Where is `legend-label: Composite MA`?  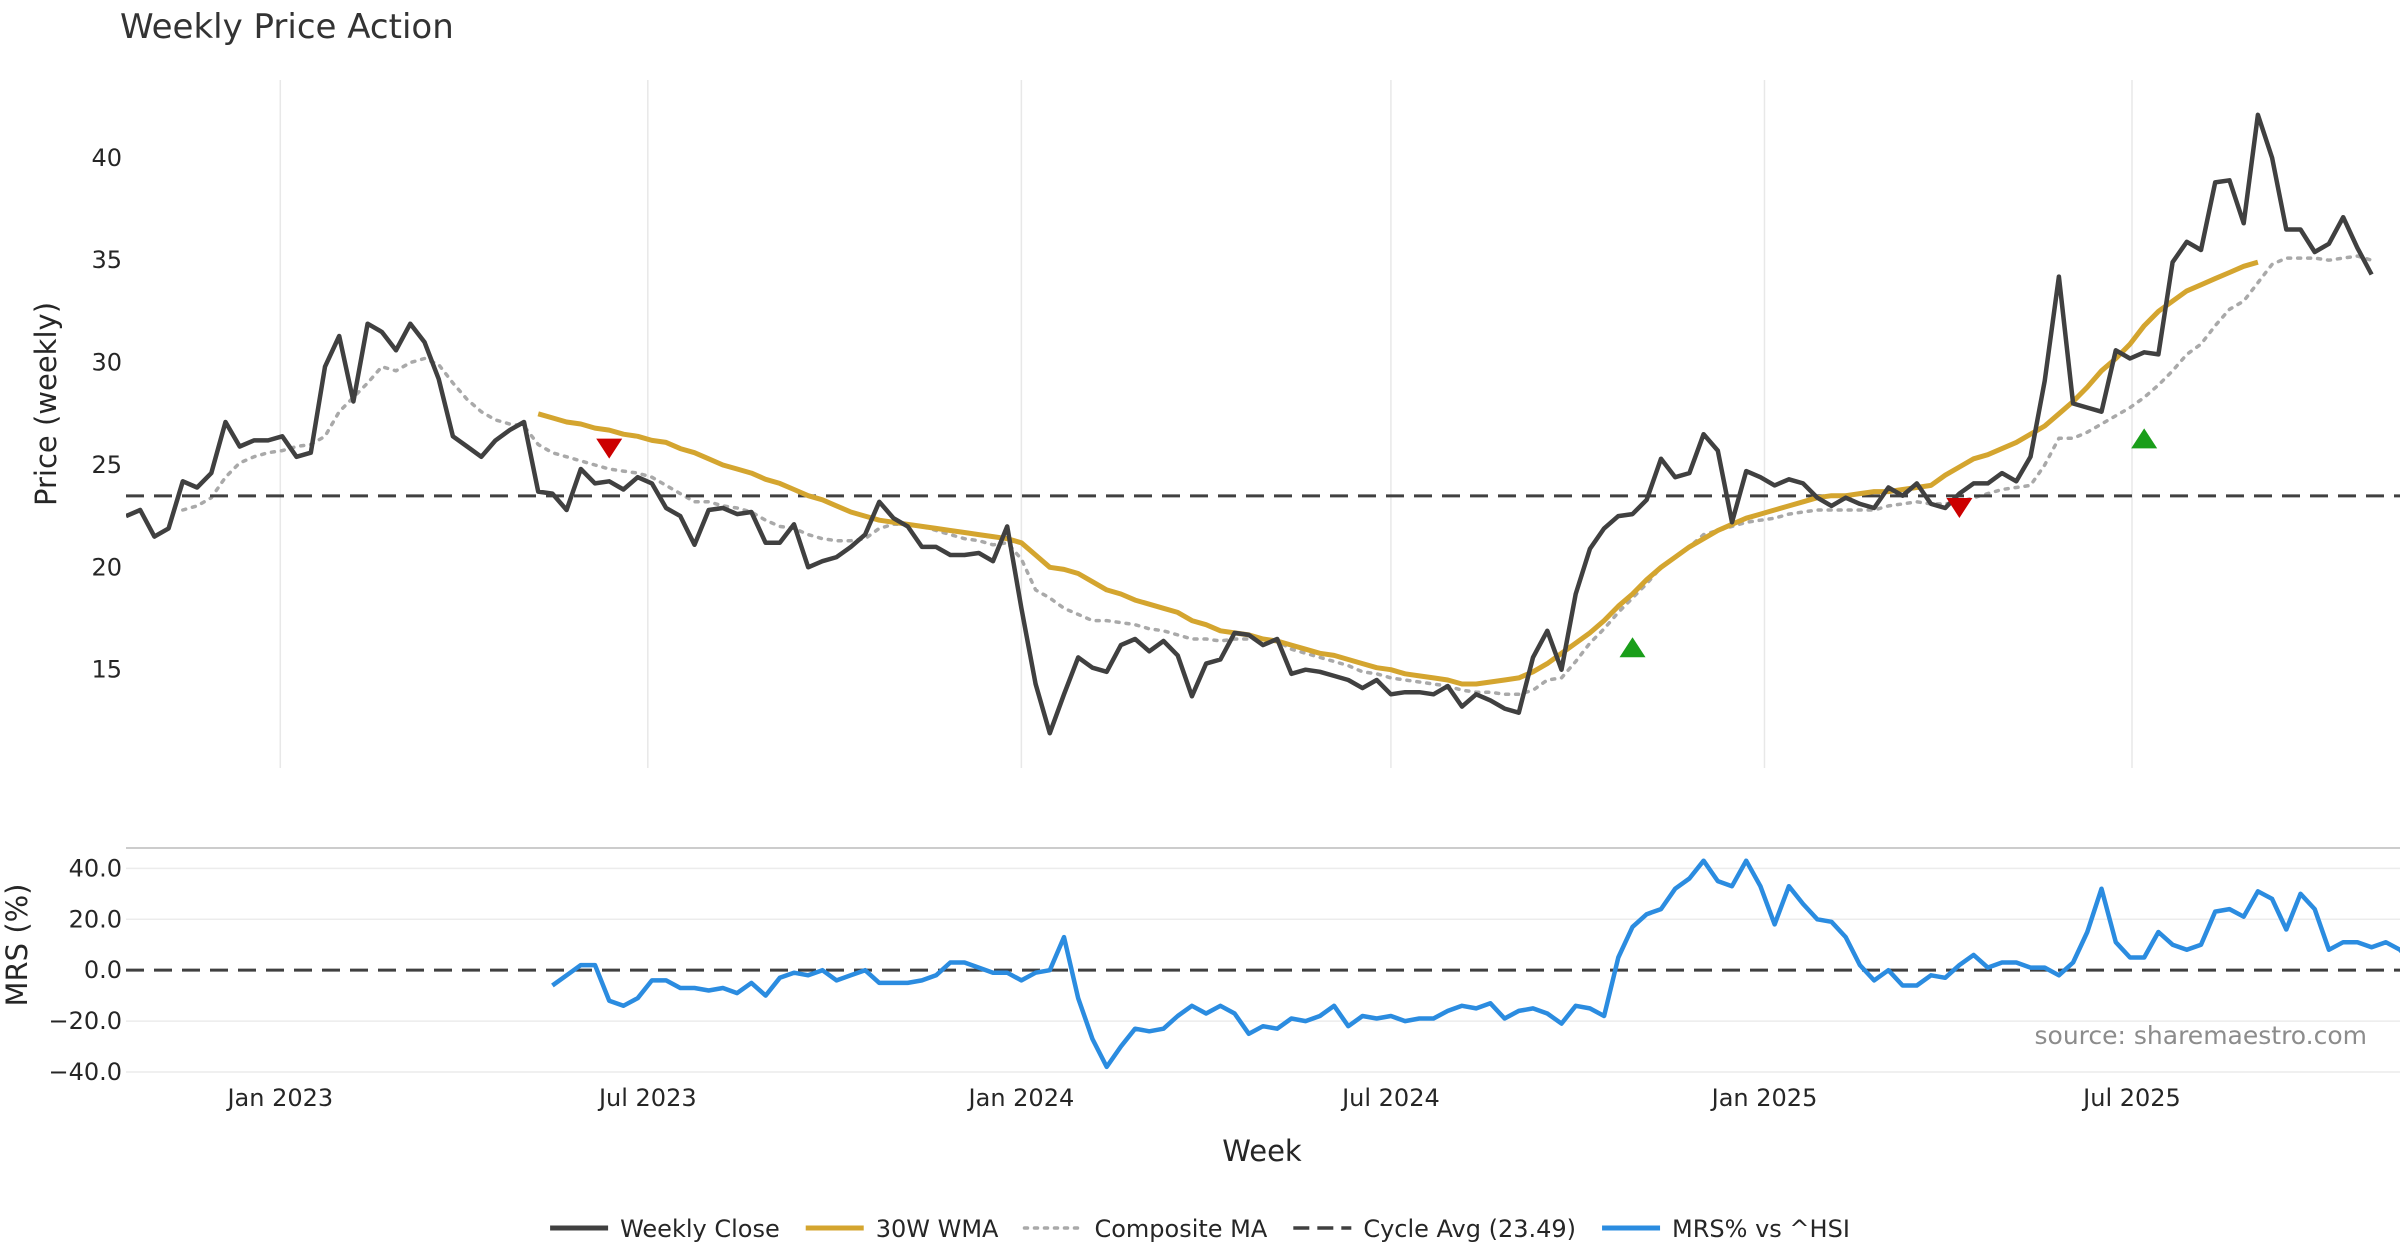 legend-label: Composite MA is located at coordinates (1180, 1229).